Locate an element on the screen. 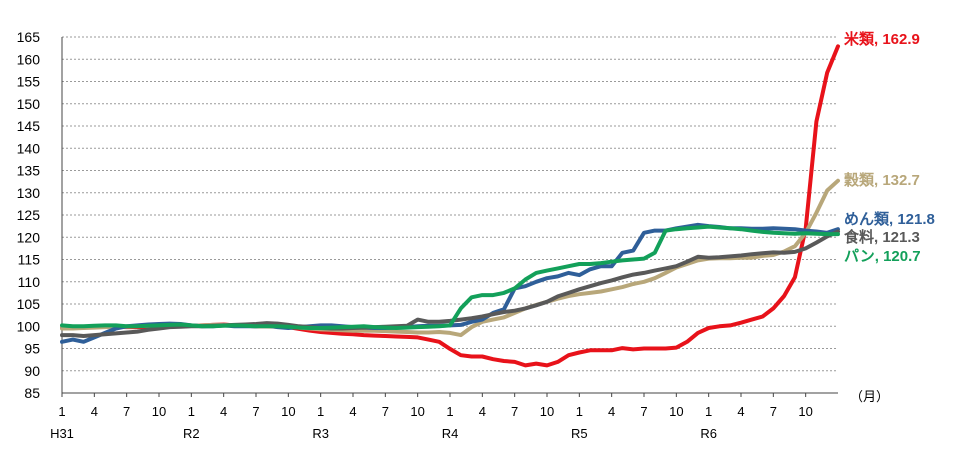 The width and height of the screenshot is (960, 471). era-label: H31 is located at coordinates (62, 433).